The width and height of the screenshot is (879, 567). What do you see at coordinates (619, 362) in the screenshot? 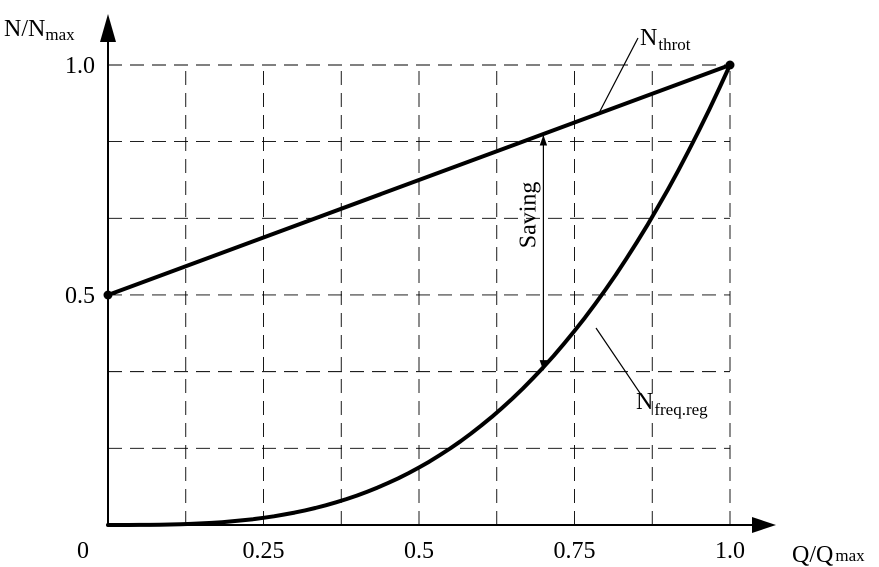
I see `freq-reg-leader-line` at bounding box center [619, 362].